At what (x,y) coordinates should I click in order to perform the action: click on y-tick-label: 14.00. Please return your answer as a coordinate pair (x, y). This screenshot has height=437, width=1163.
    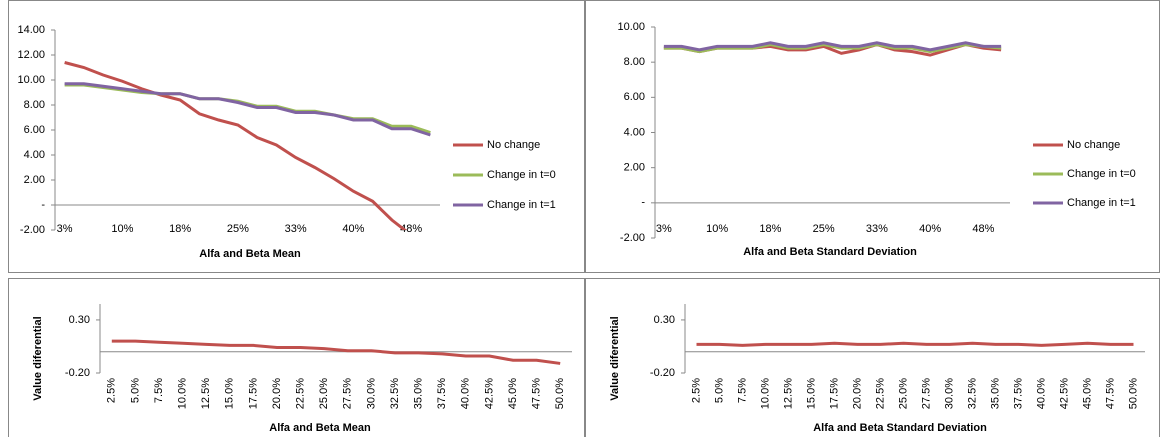
    Looking at the image, I should click on (31, 30).